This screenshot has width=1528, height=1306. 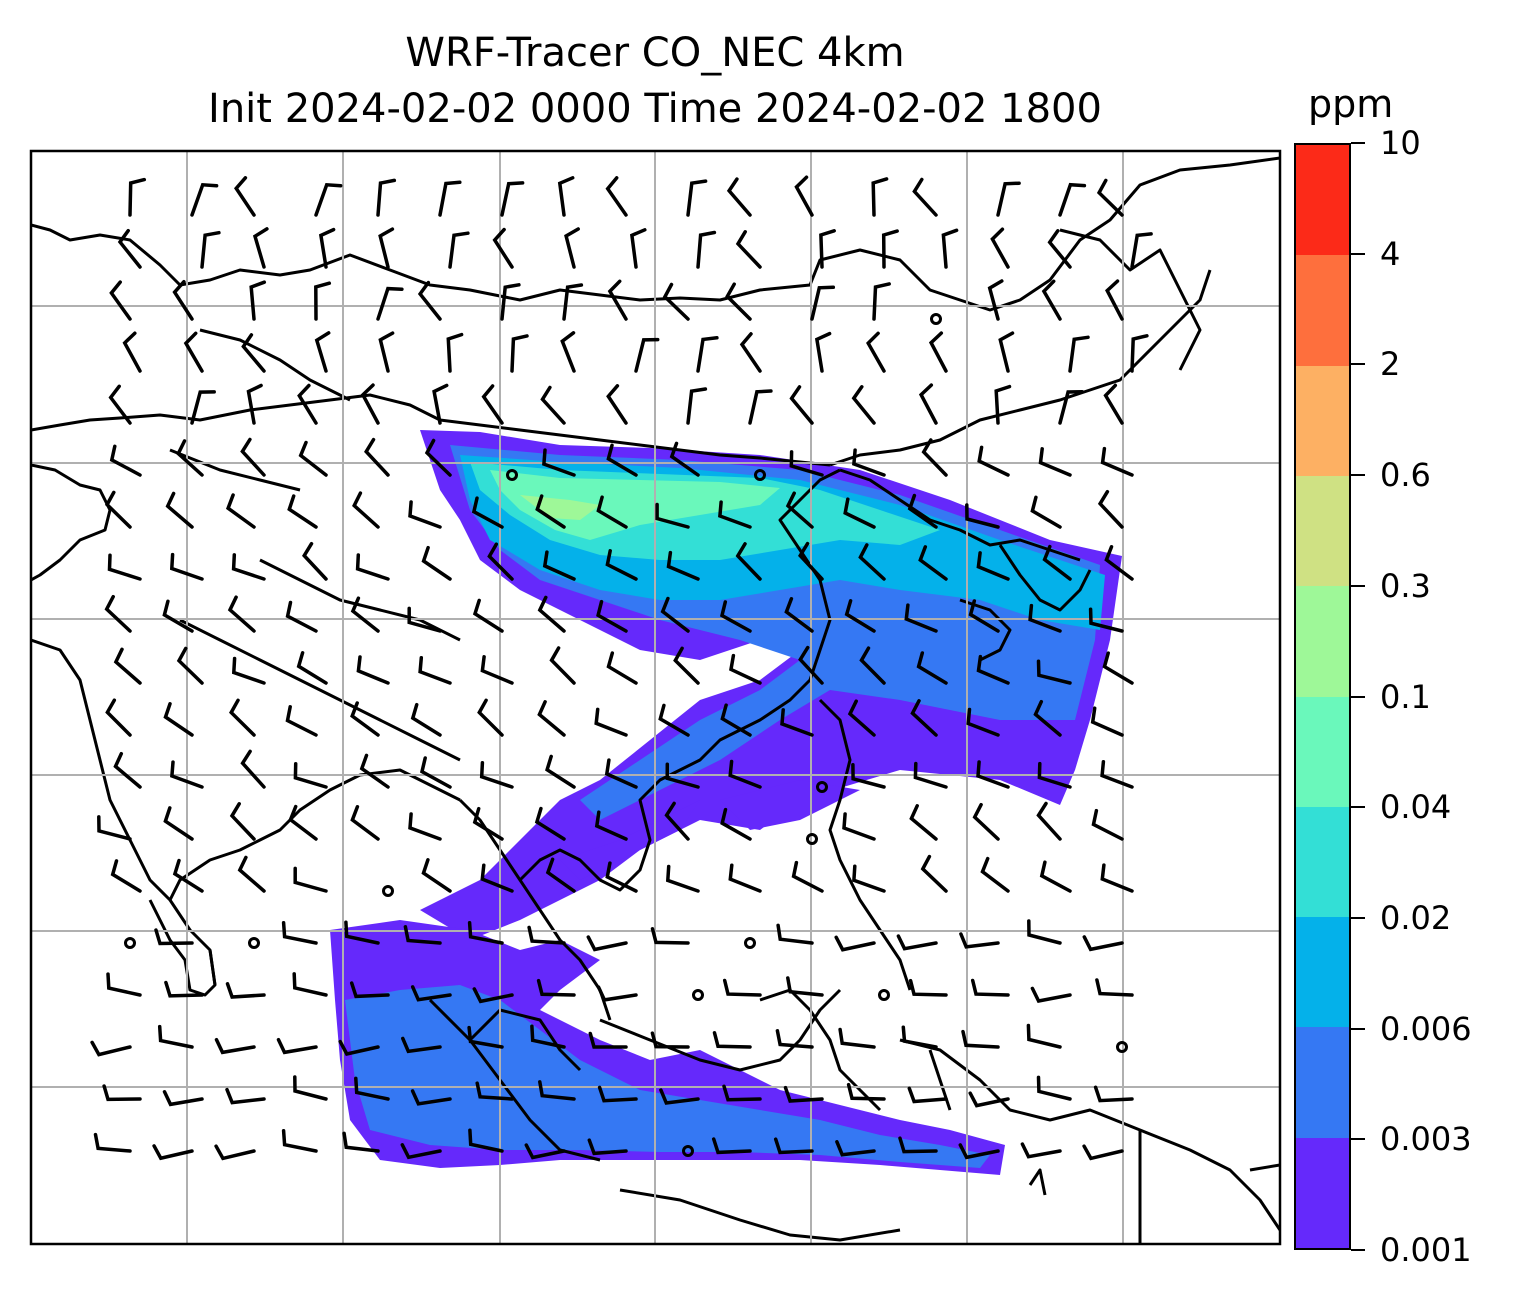 What do you see at coordinates (1390, 253) in the screenshot?
I see `colorbar-tick-label: 4` at bounding box center [1390, 253].